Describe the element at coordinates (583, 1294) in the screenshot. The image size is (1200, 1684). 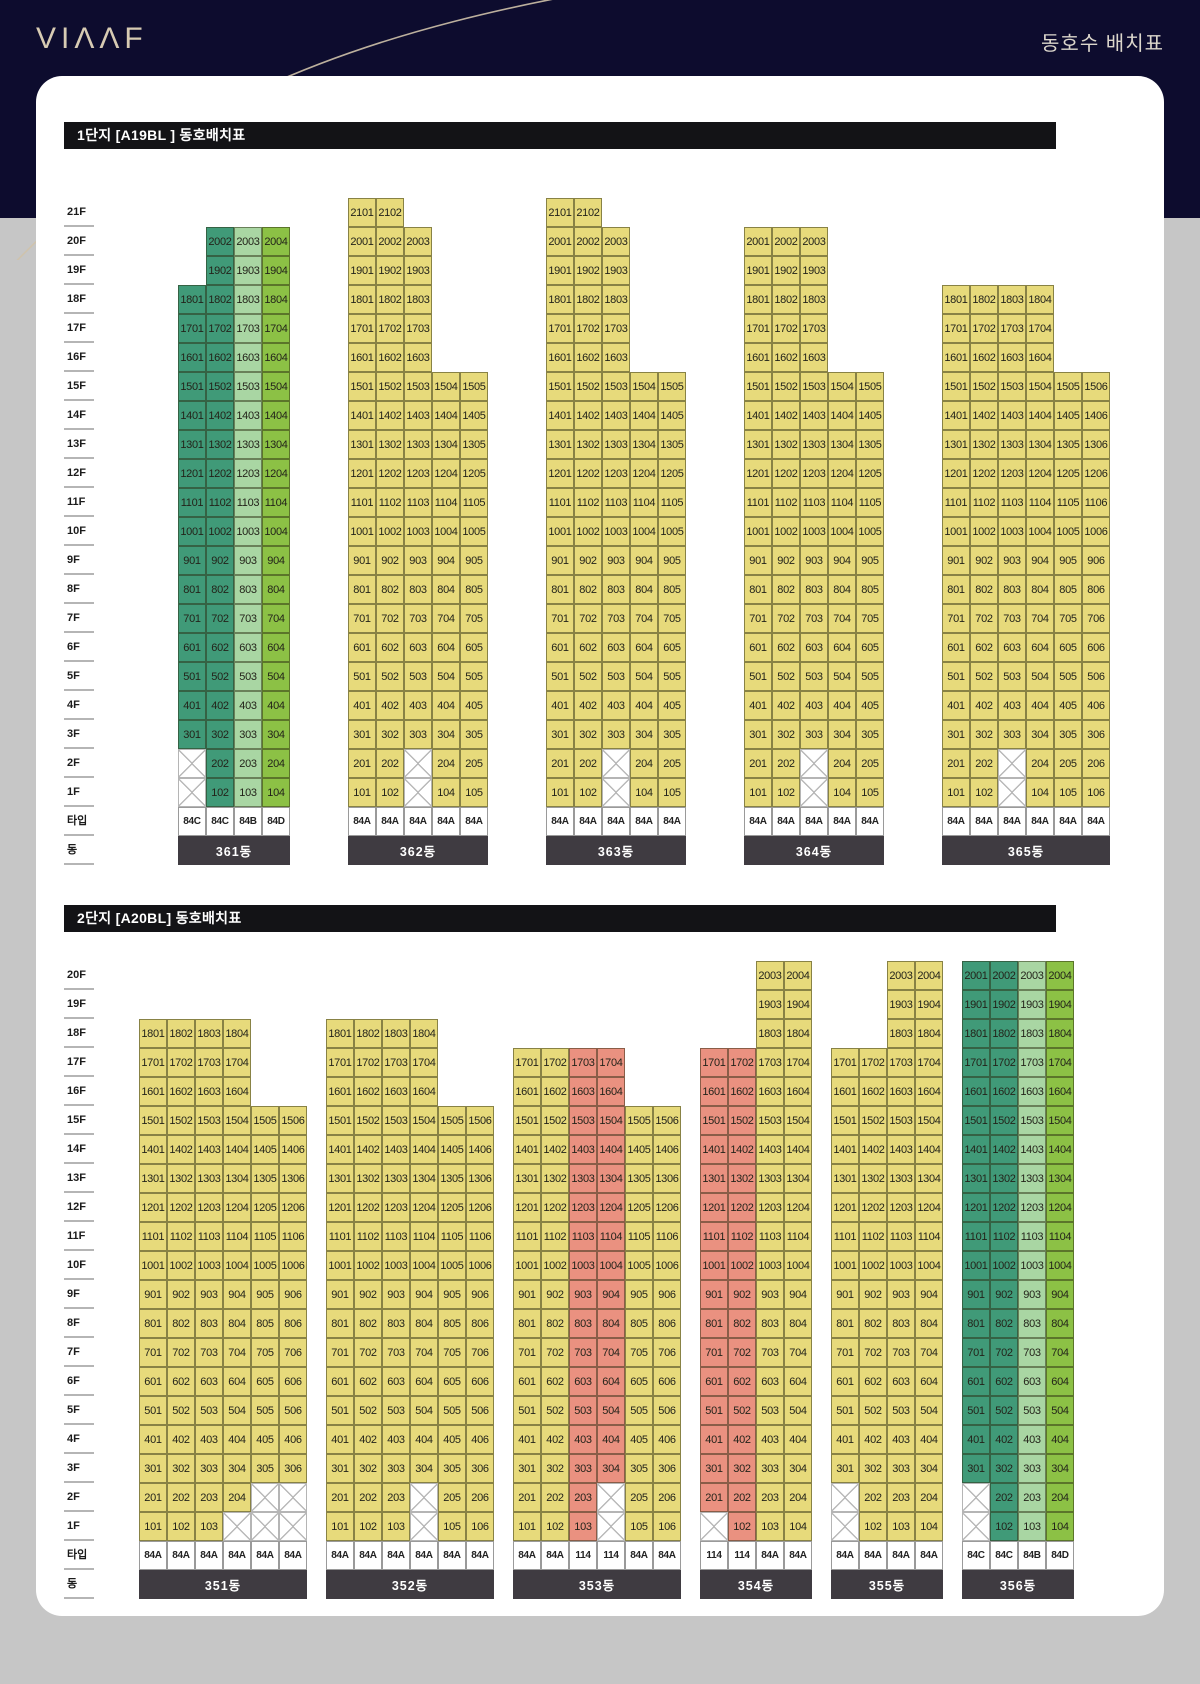
I see `unit-cell: 903` at that location.